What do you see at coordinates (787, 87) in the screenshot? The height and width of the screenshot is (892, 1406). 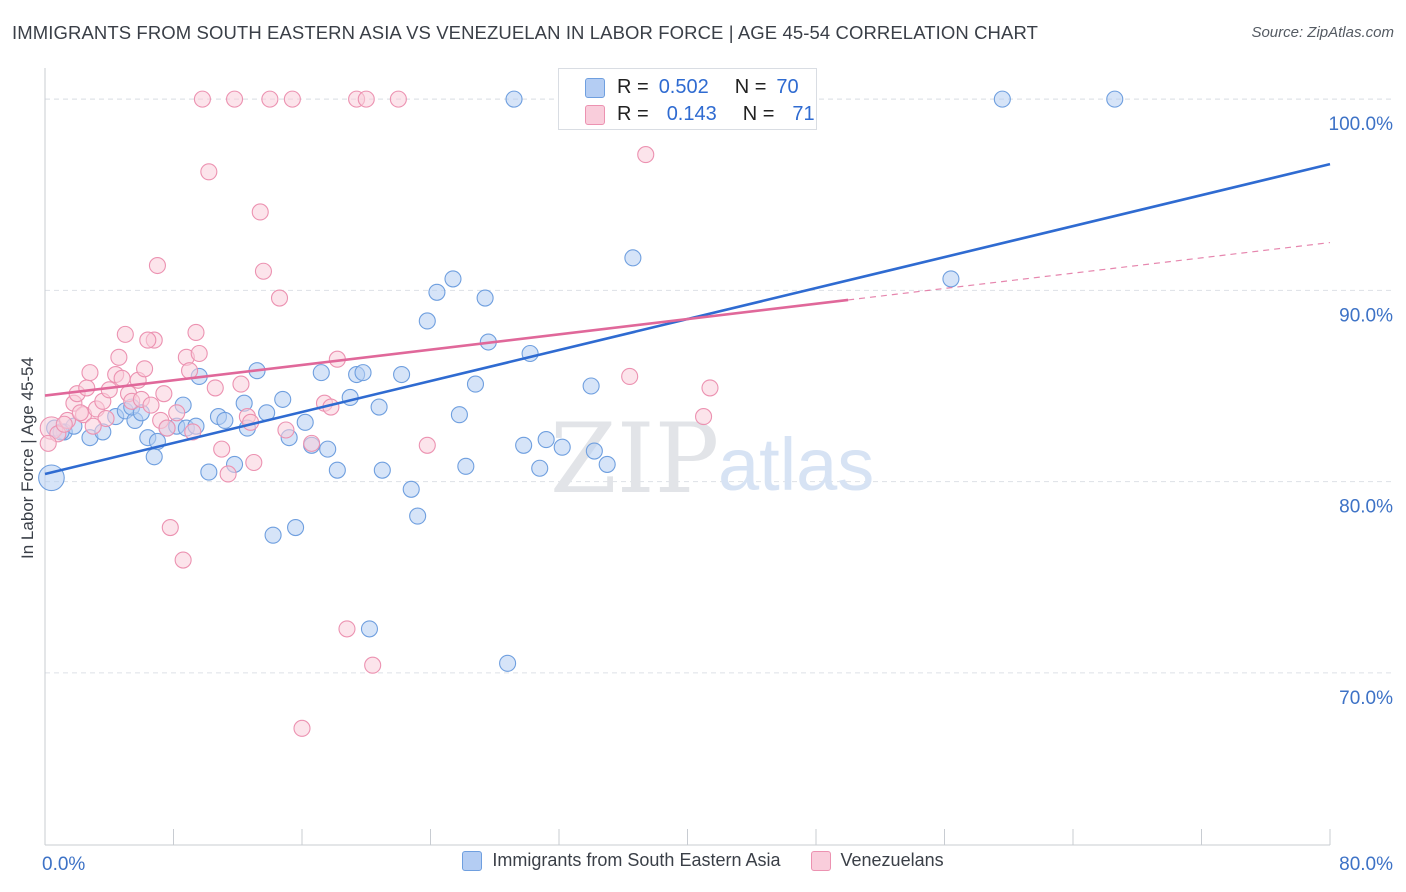 I see `n-value-blue: 70` at bounding box center [787, 87].